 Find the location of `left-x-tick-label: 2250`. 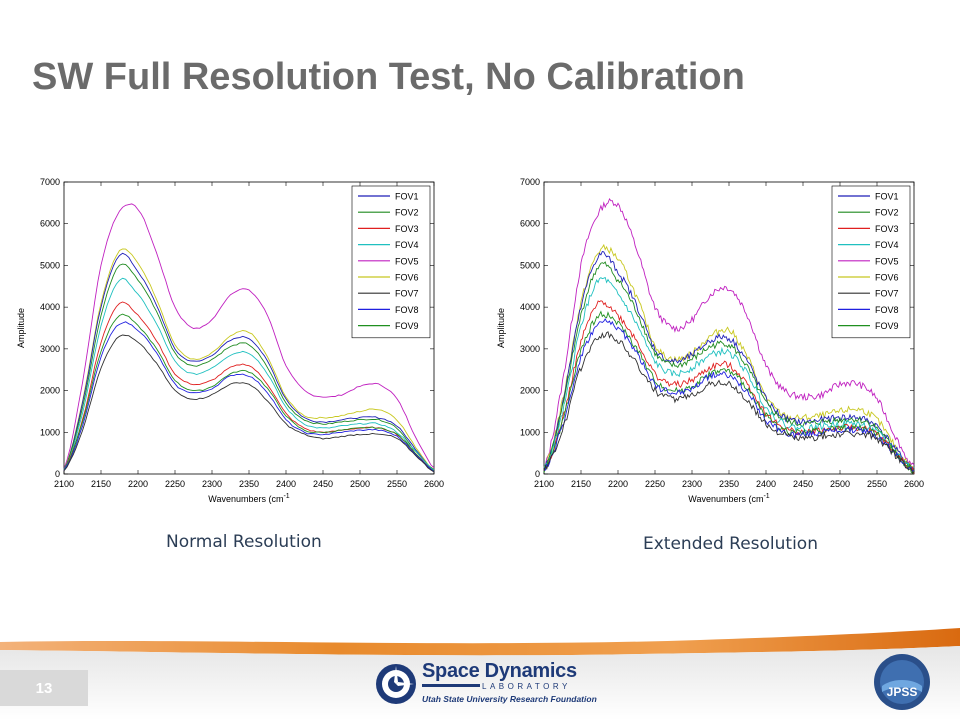

left-x-tick-label: 2250 is located at coordinates (175, 484).